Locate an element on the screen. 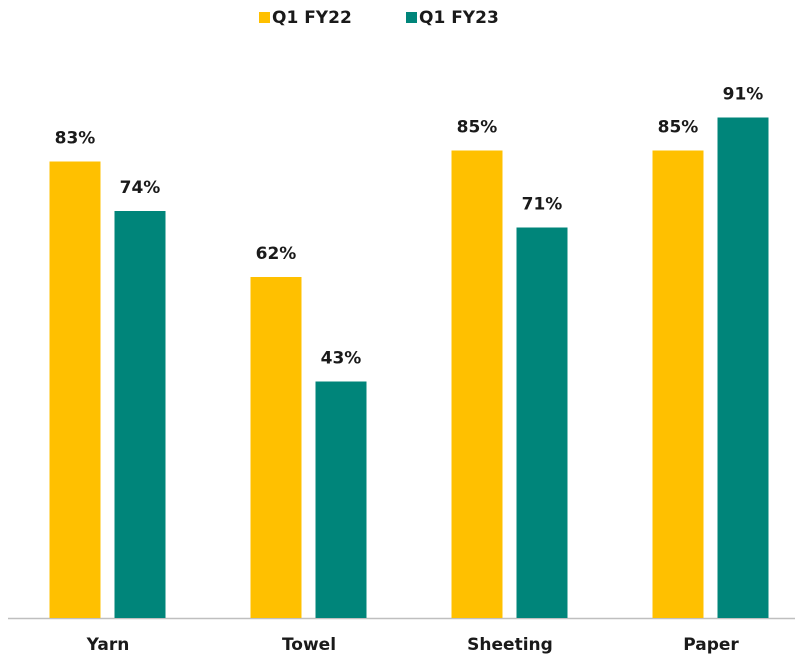  data-label: 71% is located at coordinates (542, 205).